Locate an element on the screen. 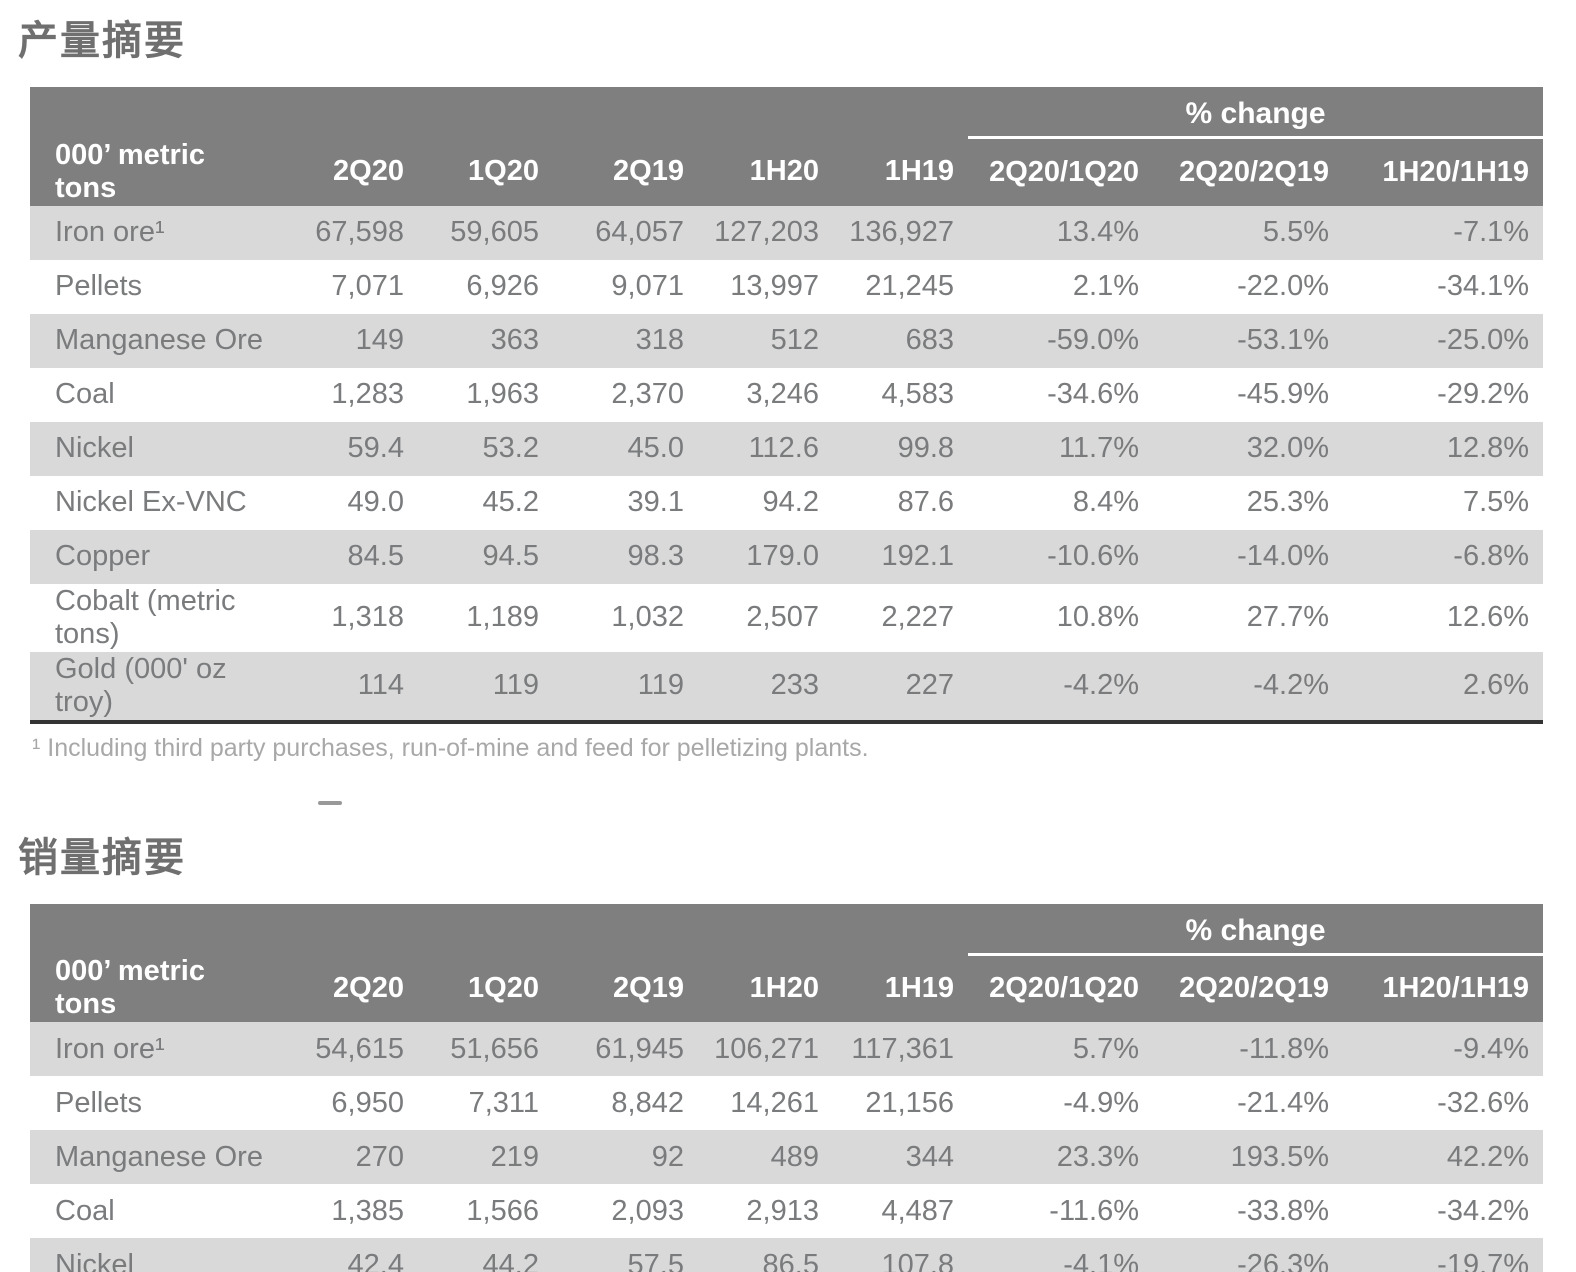 The width and height of the screenshot is (1576, 1272). cell-value: 25.3% is located at coordinates (1248, 502).